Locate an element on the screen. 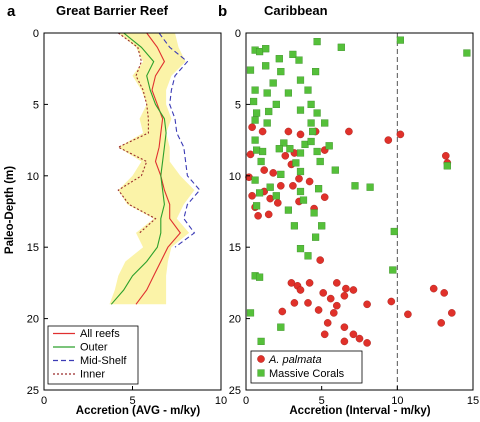 This screenshot has width=480, height=422. panel-a-x-tick-label: 5 is located at coordinates (132, 401).